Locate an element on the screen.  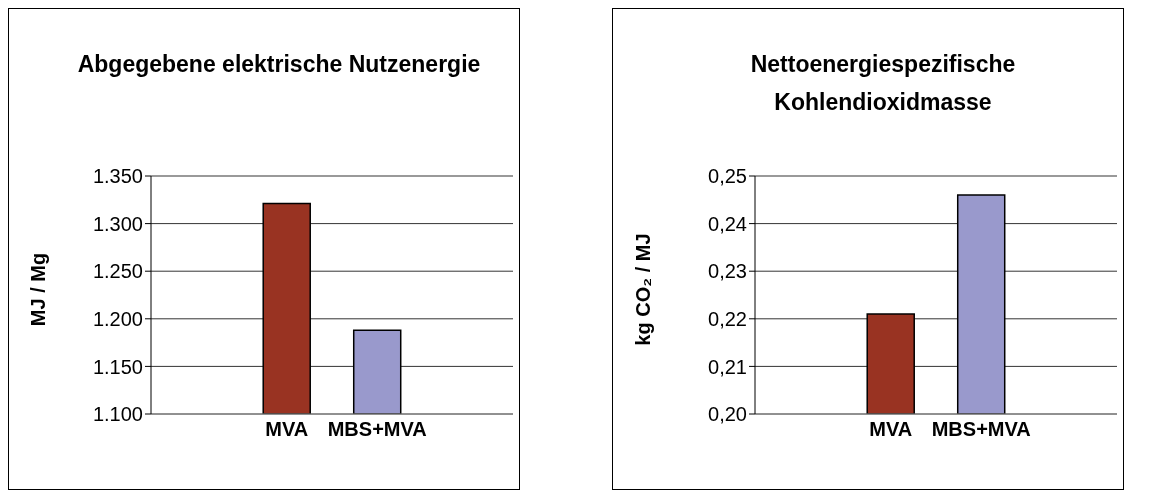
y-tick-label: 0,20 is located at coordinates (727, 414).